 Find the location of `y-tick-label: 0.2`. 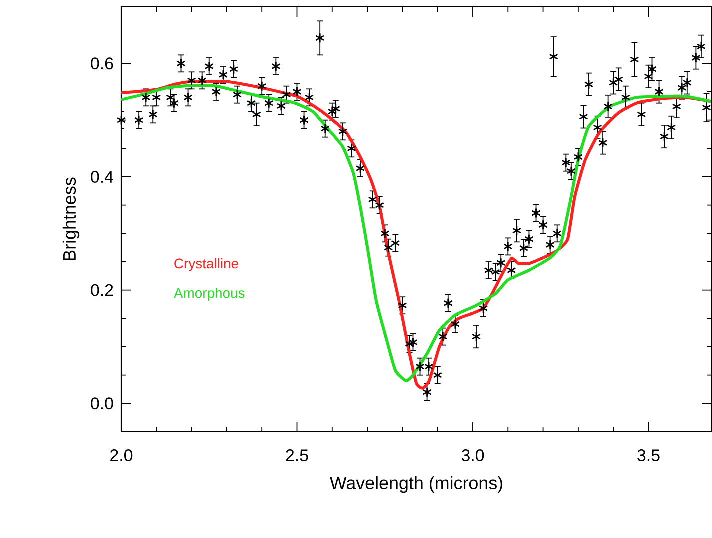

y-tick-label: 0.2 is located at coordinates (102, 290).